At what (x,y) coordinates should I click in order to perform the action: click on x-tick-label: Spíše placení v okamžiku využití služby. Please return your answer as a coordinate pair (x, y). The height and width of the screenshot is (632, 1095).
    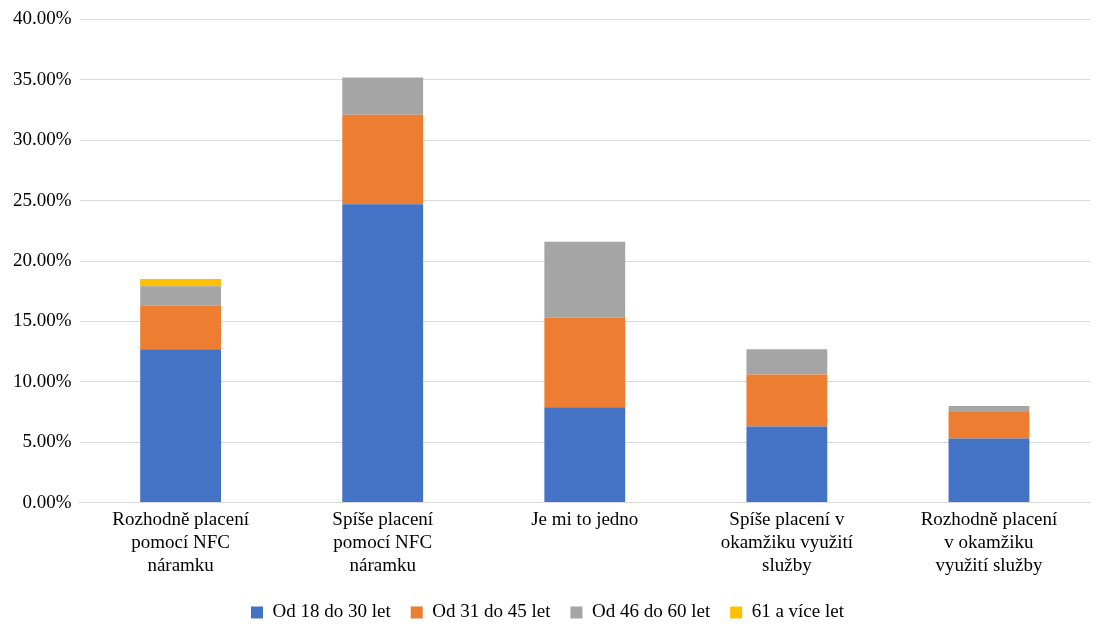
    Looking at the image, I should click on (787, 541).